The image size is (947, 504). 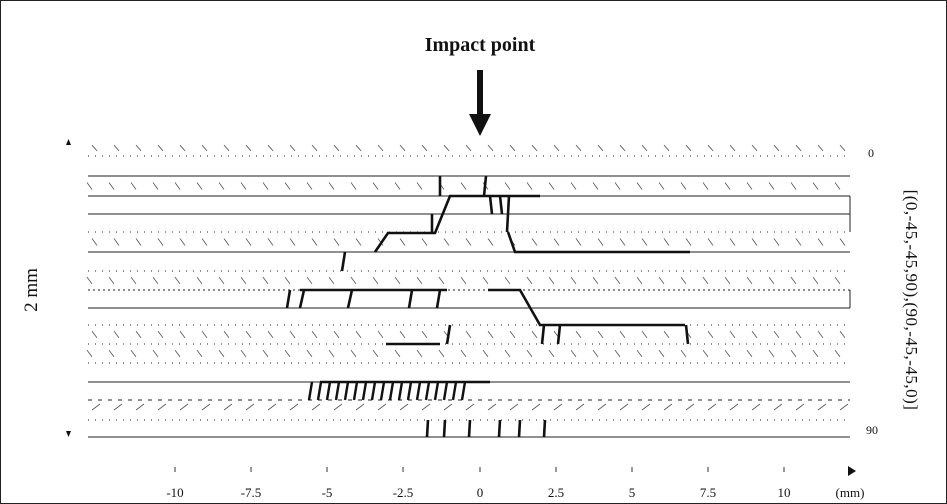 What do you see at coordinates (480, 492) in the screenshot?
I see `x-tick-label: 0` at bounding box center [480, 492].